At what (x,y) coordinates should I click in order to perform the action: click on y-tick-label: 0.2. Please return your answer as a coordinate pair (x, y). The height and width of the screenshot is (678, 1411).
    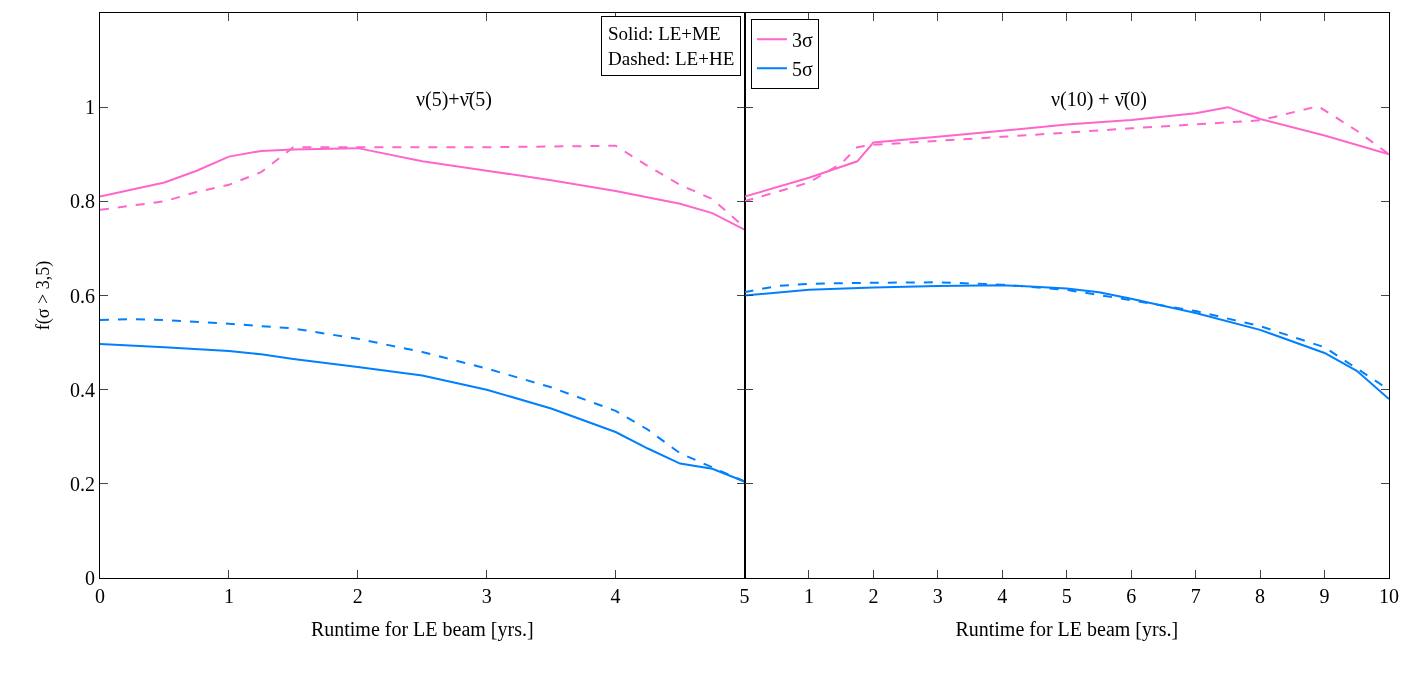
    Looking at the image, I should click on (82, 483).